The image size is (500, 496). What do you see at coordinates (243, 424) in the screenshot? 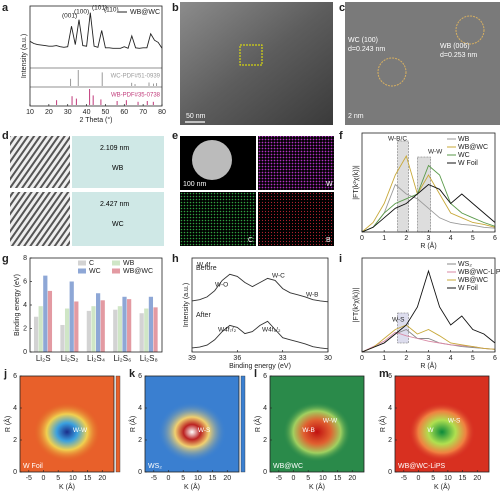
I see `colorbar` at bounding box center [243, 424].